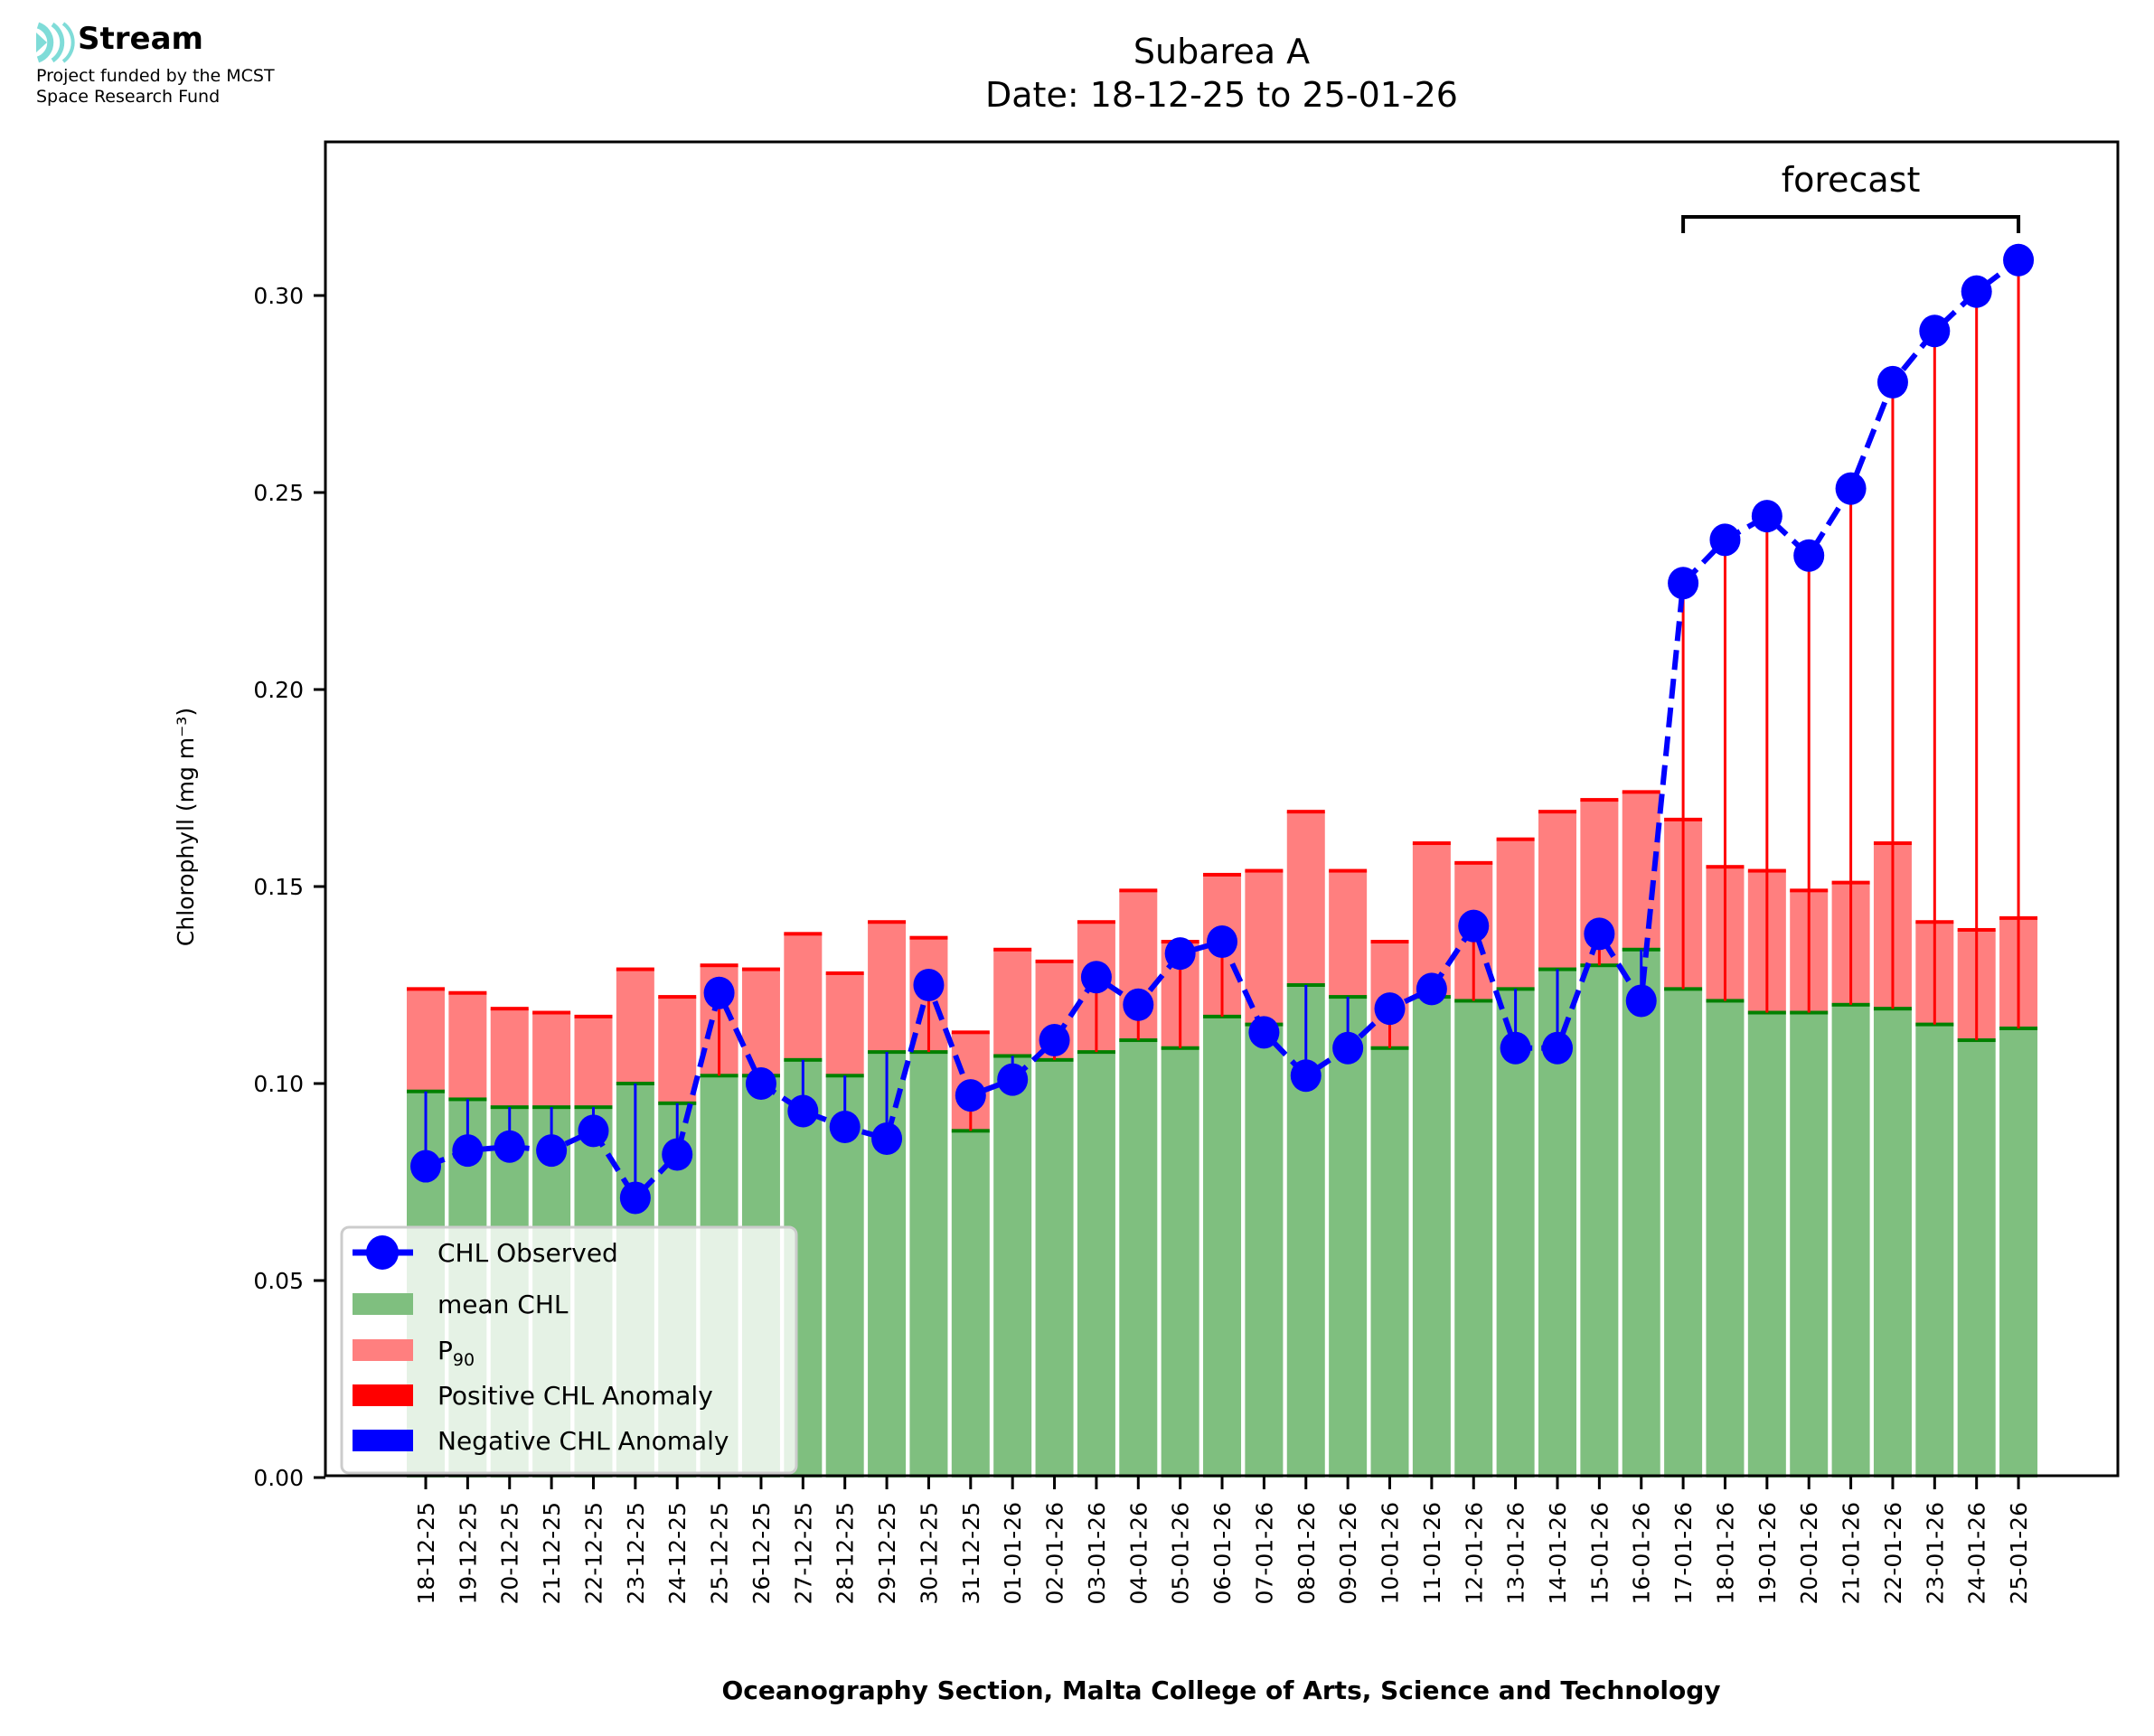 This screenshot has width=2154, height=1736. What do you see at coordinates (383, 1440) in the screenshot?
I see `legend-patch-neg-swatch` at bounding box center [383, 1440].